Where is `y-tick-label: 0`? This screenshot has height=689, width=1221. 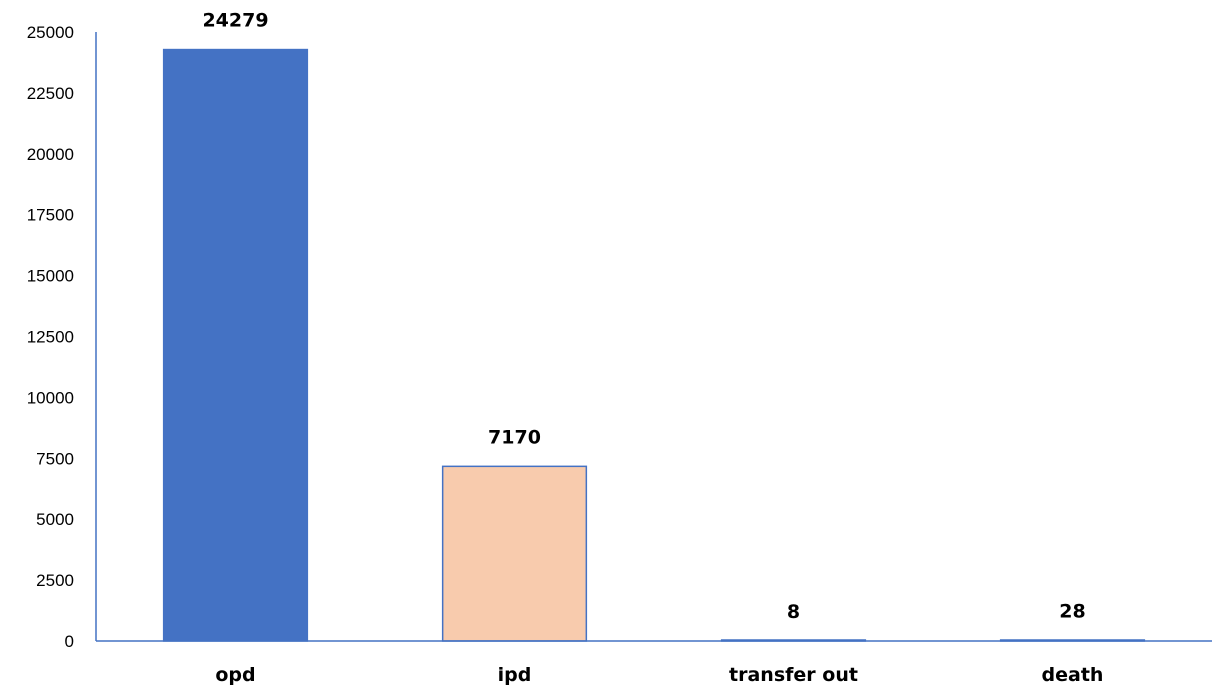 y-tick-label: 0 is located at coordinates (69, 641).